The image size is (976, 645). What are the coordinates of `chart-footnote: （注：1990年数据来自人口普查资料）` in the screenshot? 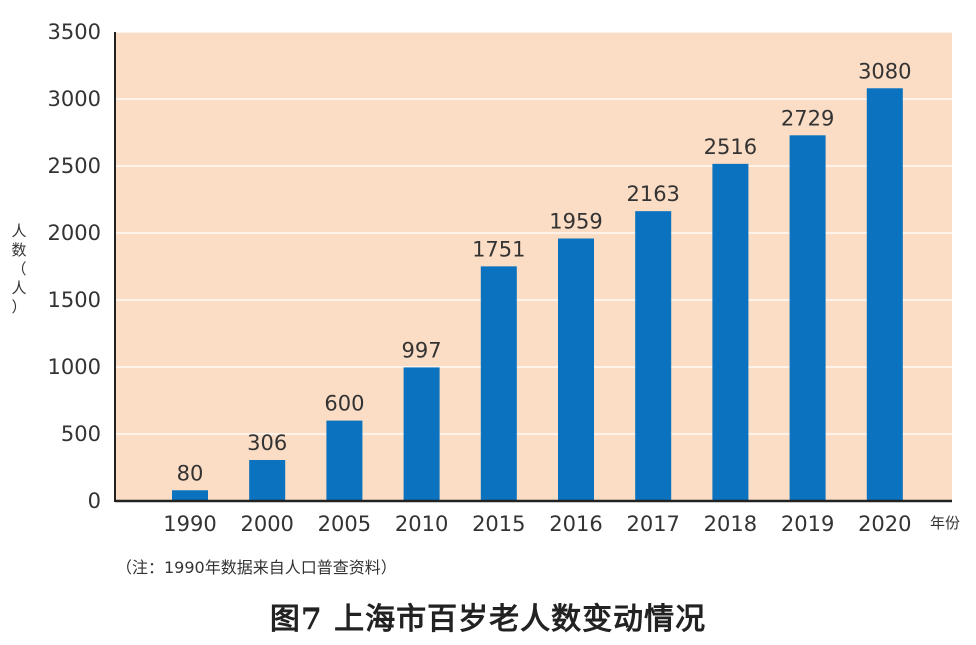 It's located at (256, 567).